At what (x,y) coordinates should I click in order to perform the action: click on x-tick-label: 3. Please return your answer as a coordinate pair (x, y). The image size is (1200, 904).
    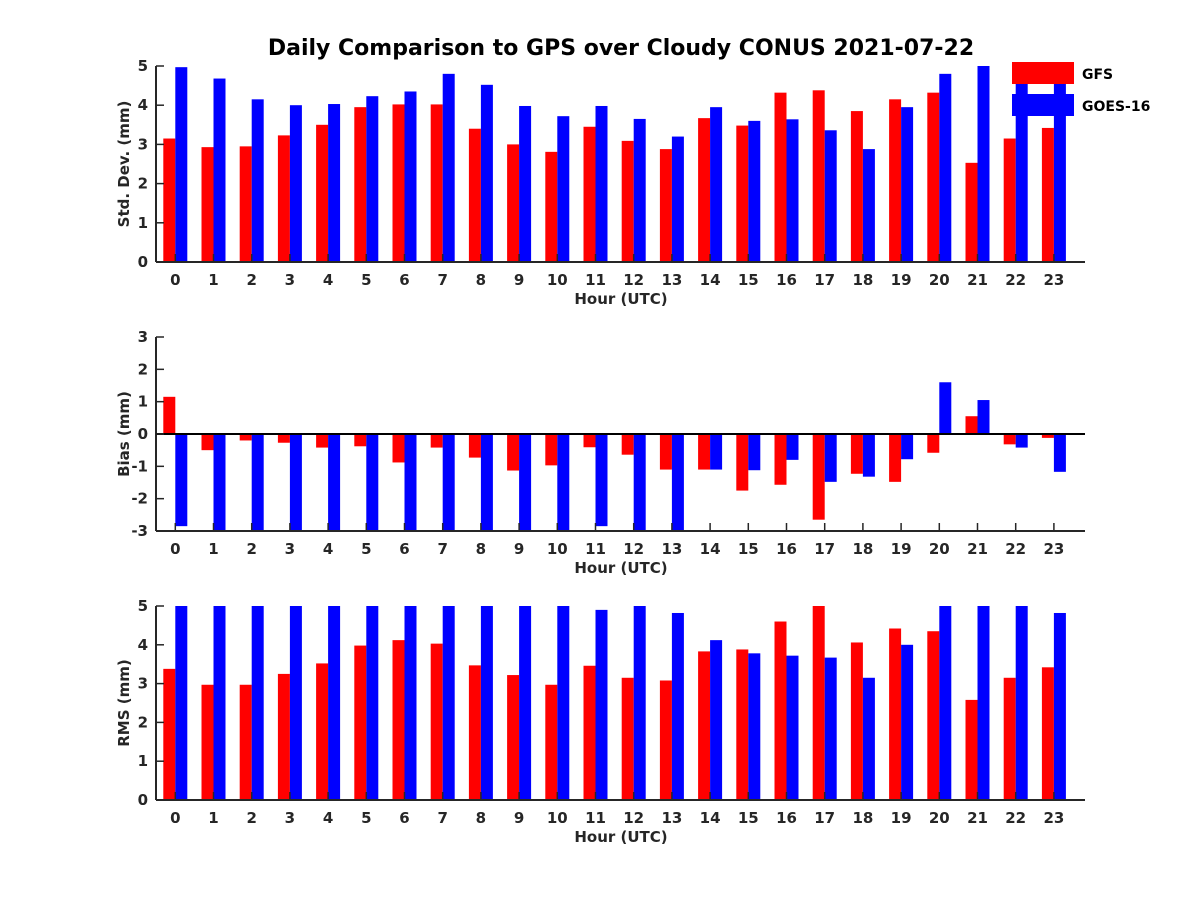
    Looking at the image, I should click on (290, 280).